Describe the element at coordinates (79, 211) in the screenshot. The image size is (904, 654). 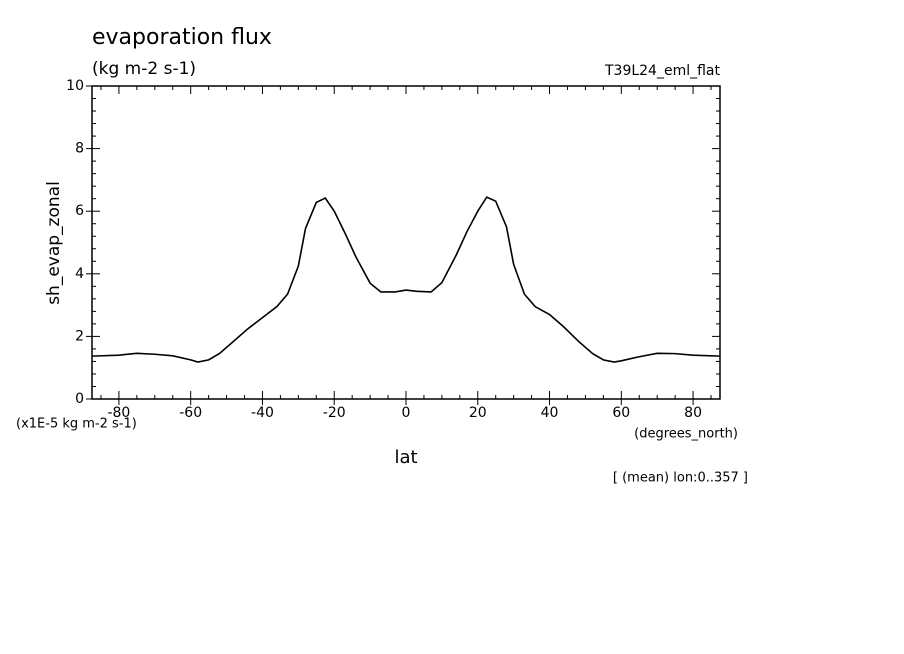
I see `y-tick-label: 6` at that location.